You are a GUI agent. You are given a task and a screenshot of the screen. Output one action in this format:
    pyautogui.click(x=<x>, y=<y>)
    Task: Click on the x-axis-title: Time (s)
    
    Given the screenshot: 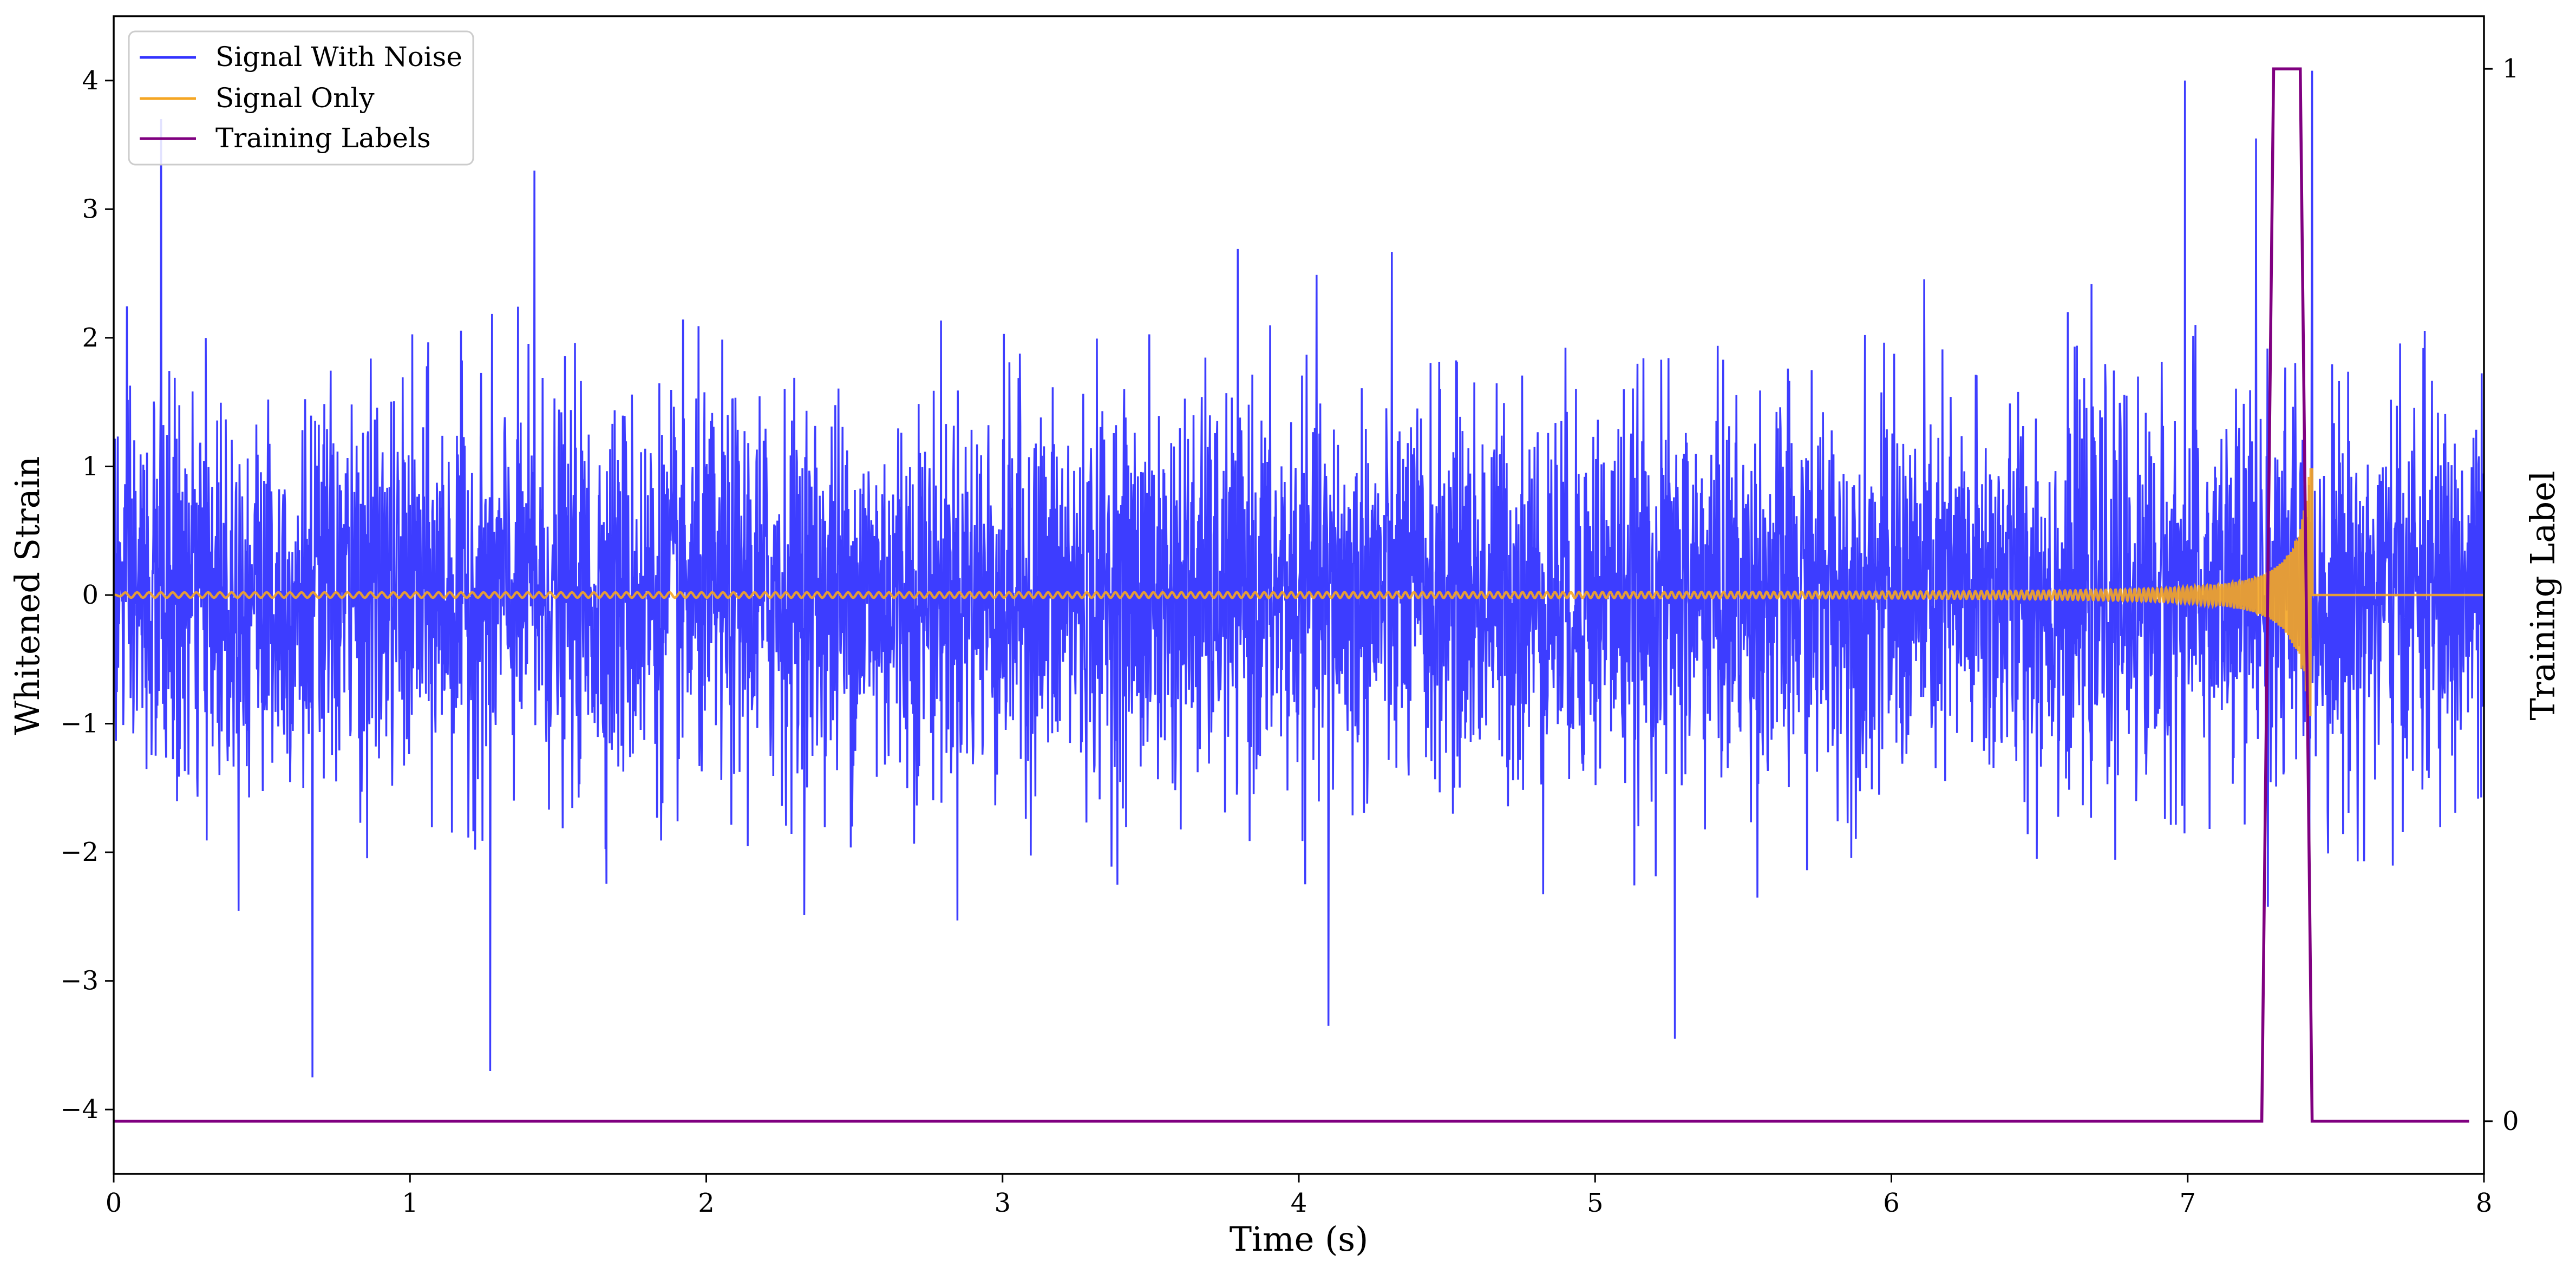 What is the action you would take?
    pyautogui.click(x=1300, y=1239)
    